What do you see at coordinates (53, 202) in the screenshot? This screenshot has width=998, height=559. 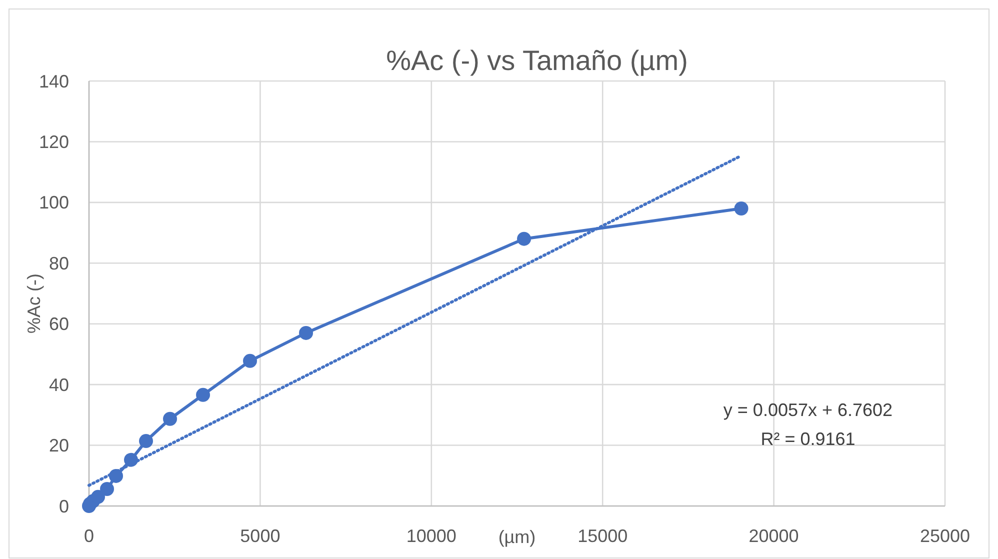 I see `y-tick-label: 100` at bounding box center [53, 202].